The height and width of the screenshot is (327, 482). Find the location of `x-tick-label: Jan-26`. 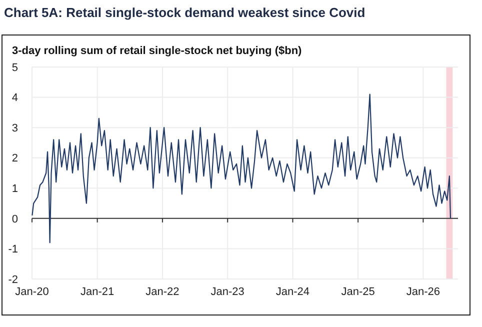

x-tick-label: Jan-26 is located at coordinates (423, 292).